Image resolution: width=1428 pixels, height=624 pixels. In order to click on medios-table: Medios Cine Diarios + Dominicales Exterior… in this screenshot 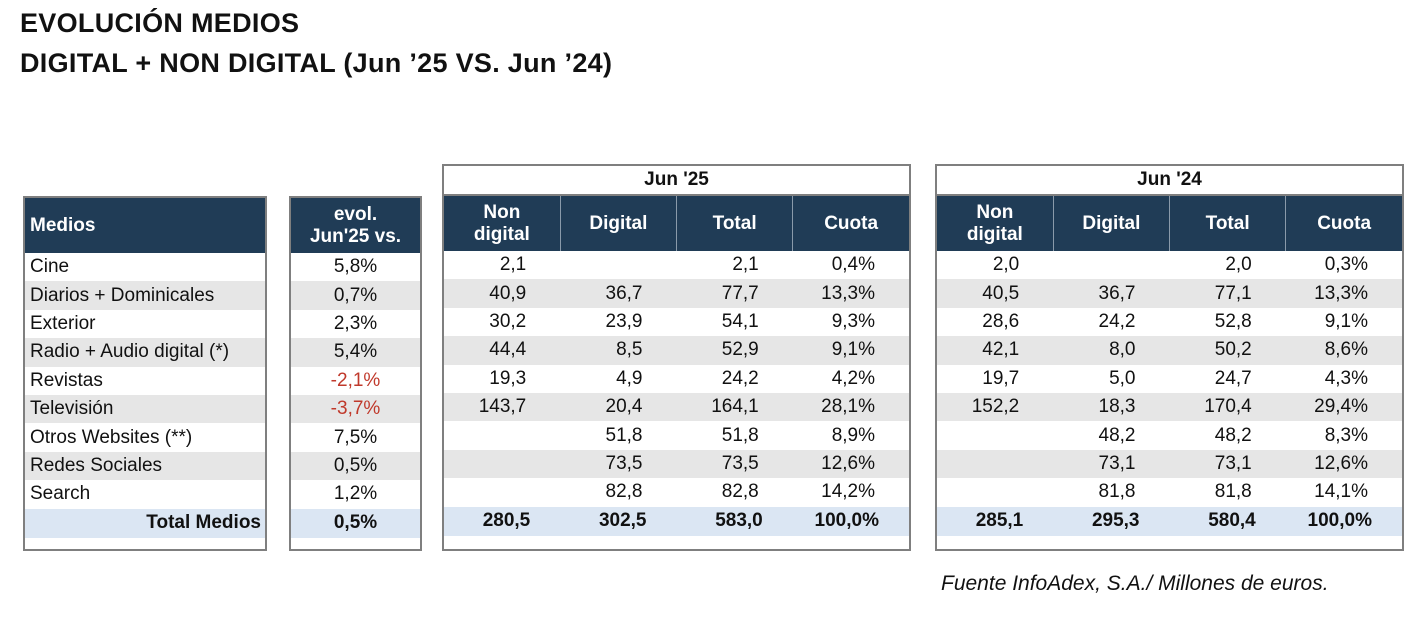, I will do `click(145, 373)`.